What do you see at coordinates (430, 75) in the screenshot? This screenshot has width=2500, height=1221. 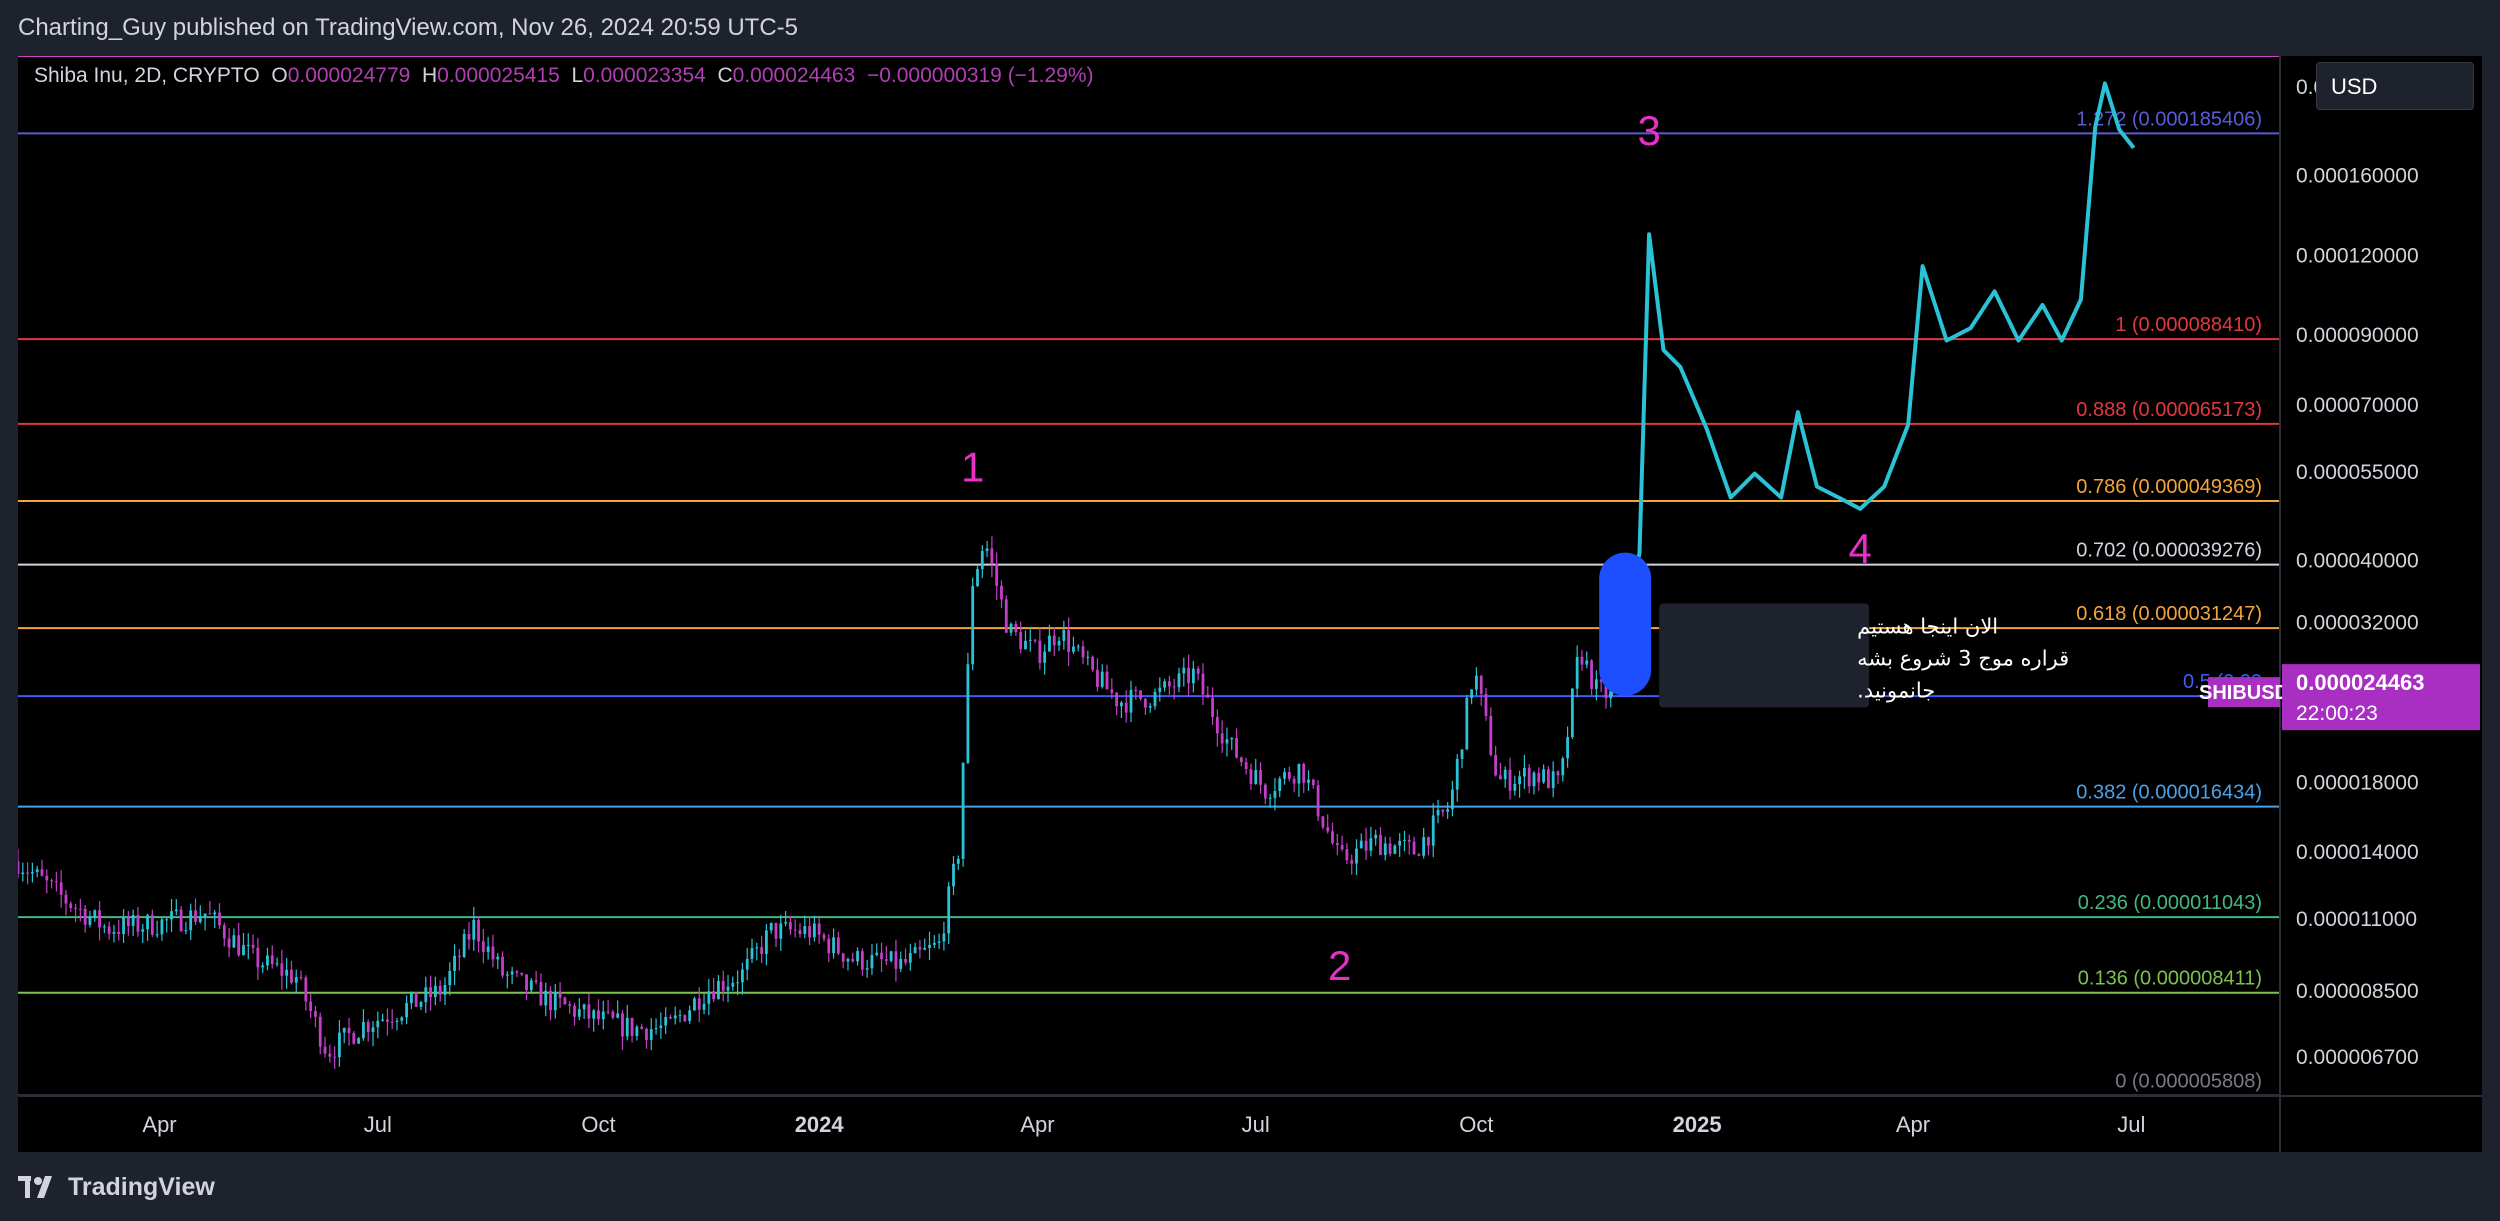 I see `high-label: H` at bounding box center [430, 75].